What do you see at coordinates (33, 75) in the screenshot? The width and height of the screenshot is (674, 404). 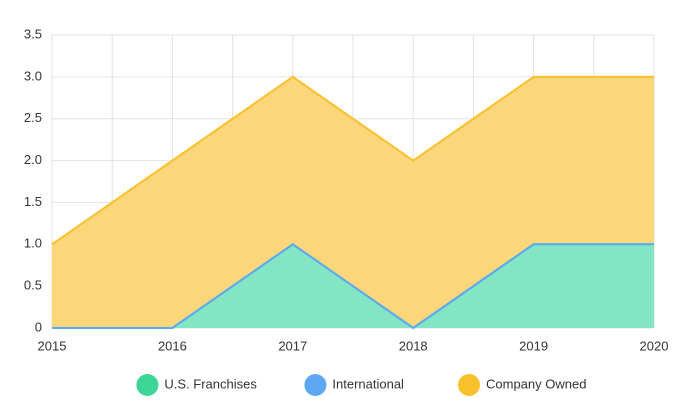 I see `y-tick-label: 3.0` at bounding box center [33, 75].